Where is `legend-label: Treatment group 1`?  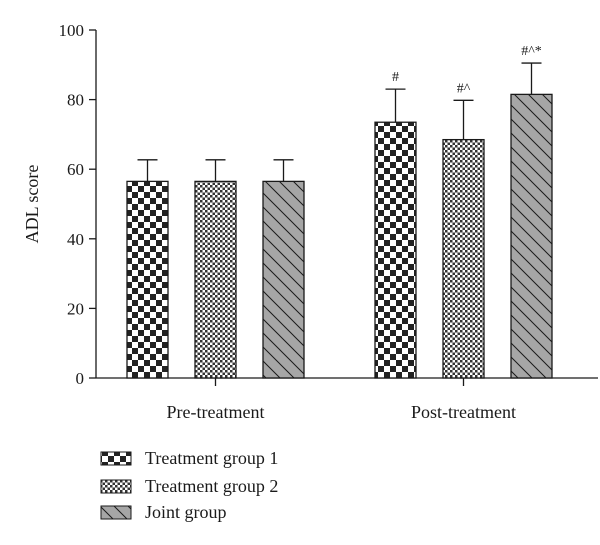
legend-label: Treatment group 1 is located at coordinates (211, 458).